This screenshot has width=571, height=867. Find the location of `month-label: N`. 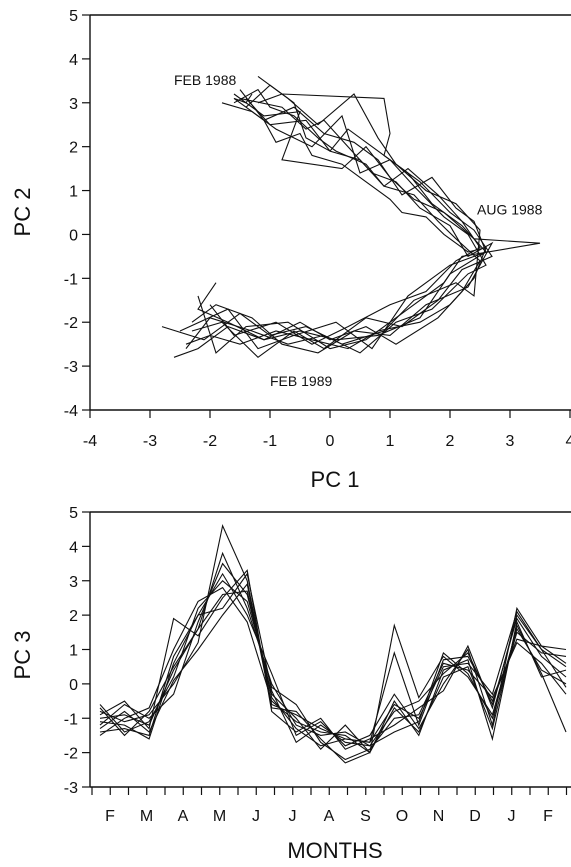

month-label: N is located at coordinates (439, 816).